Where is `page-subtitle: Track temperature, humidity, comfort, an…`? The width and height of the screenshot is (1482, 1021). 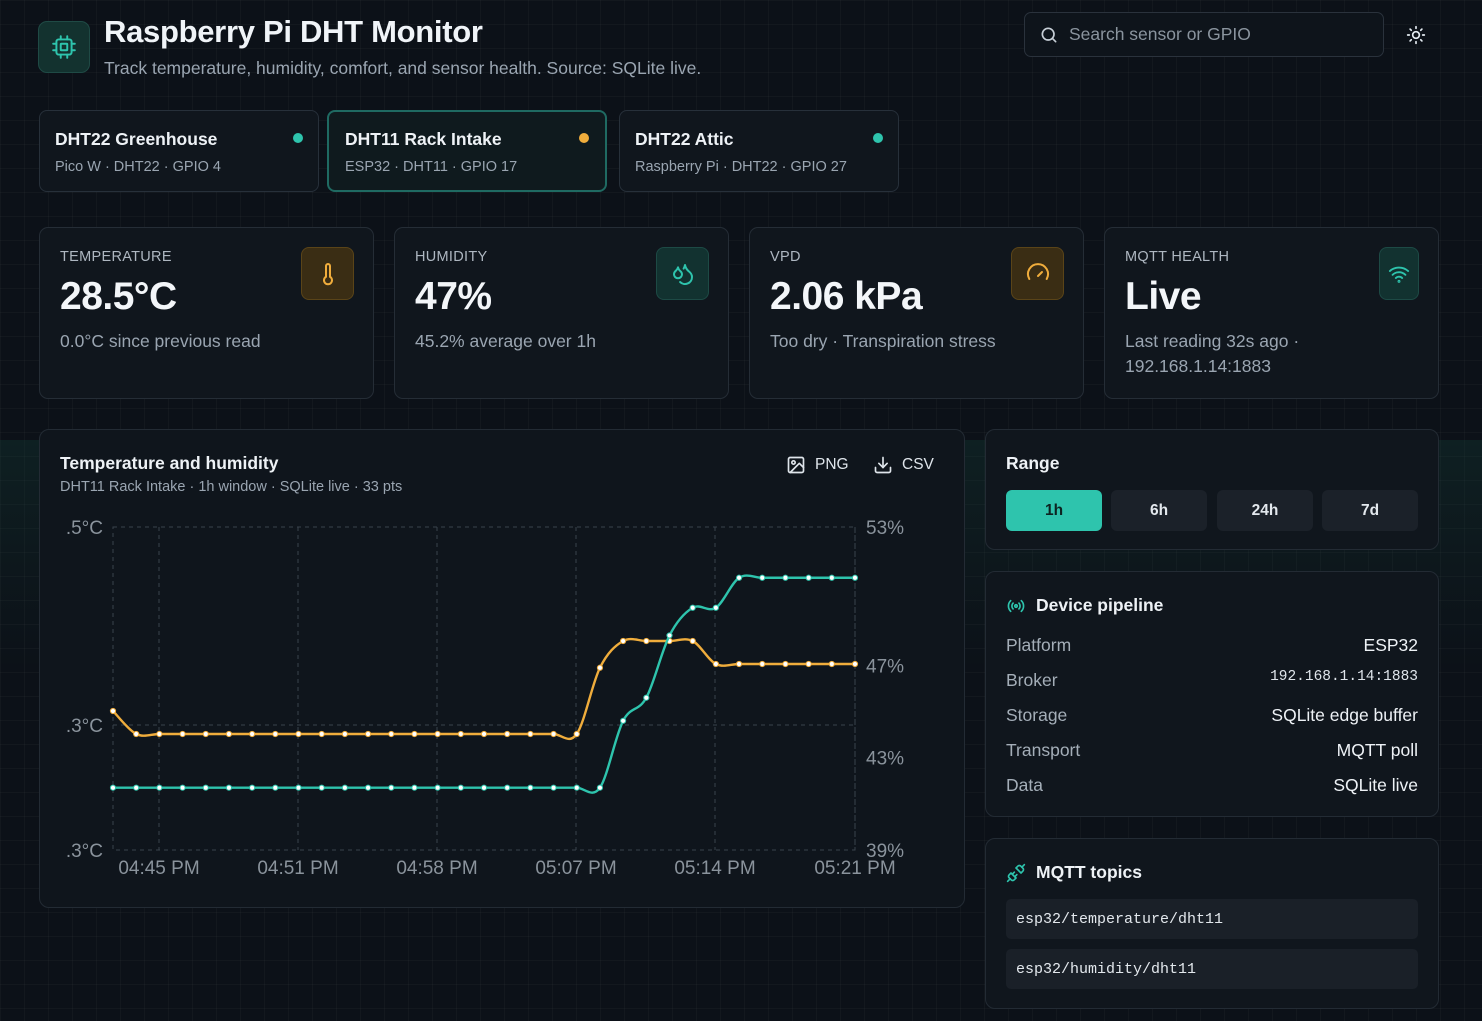 page-subtitle: Track temperature, humidity, comfort, an… is located at coordinates (403, 68).